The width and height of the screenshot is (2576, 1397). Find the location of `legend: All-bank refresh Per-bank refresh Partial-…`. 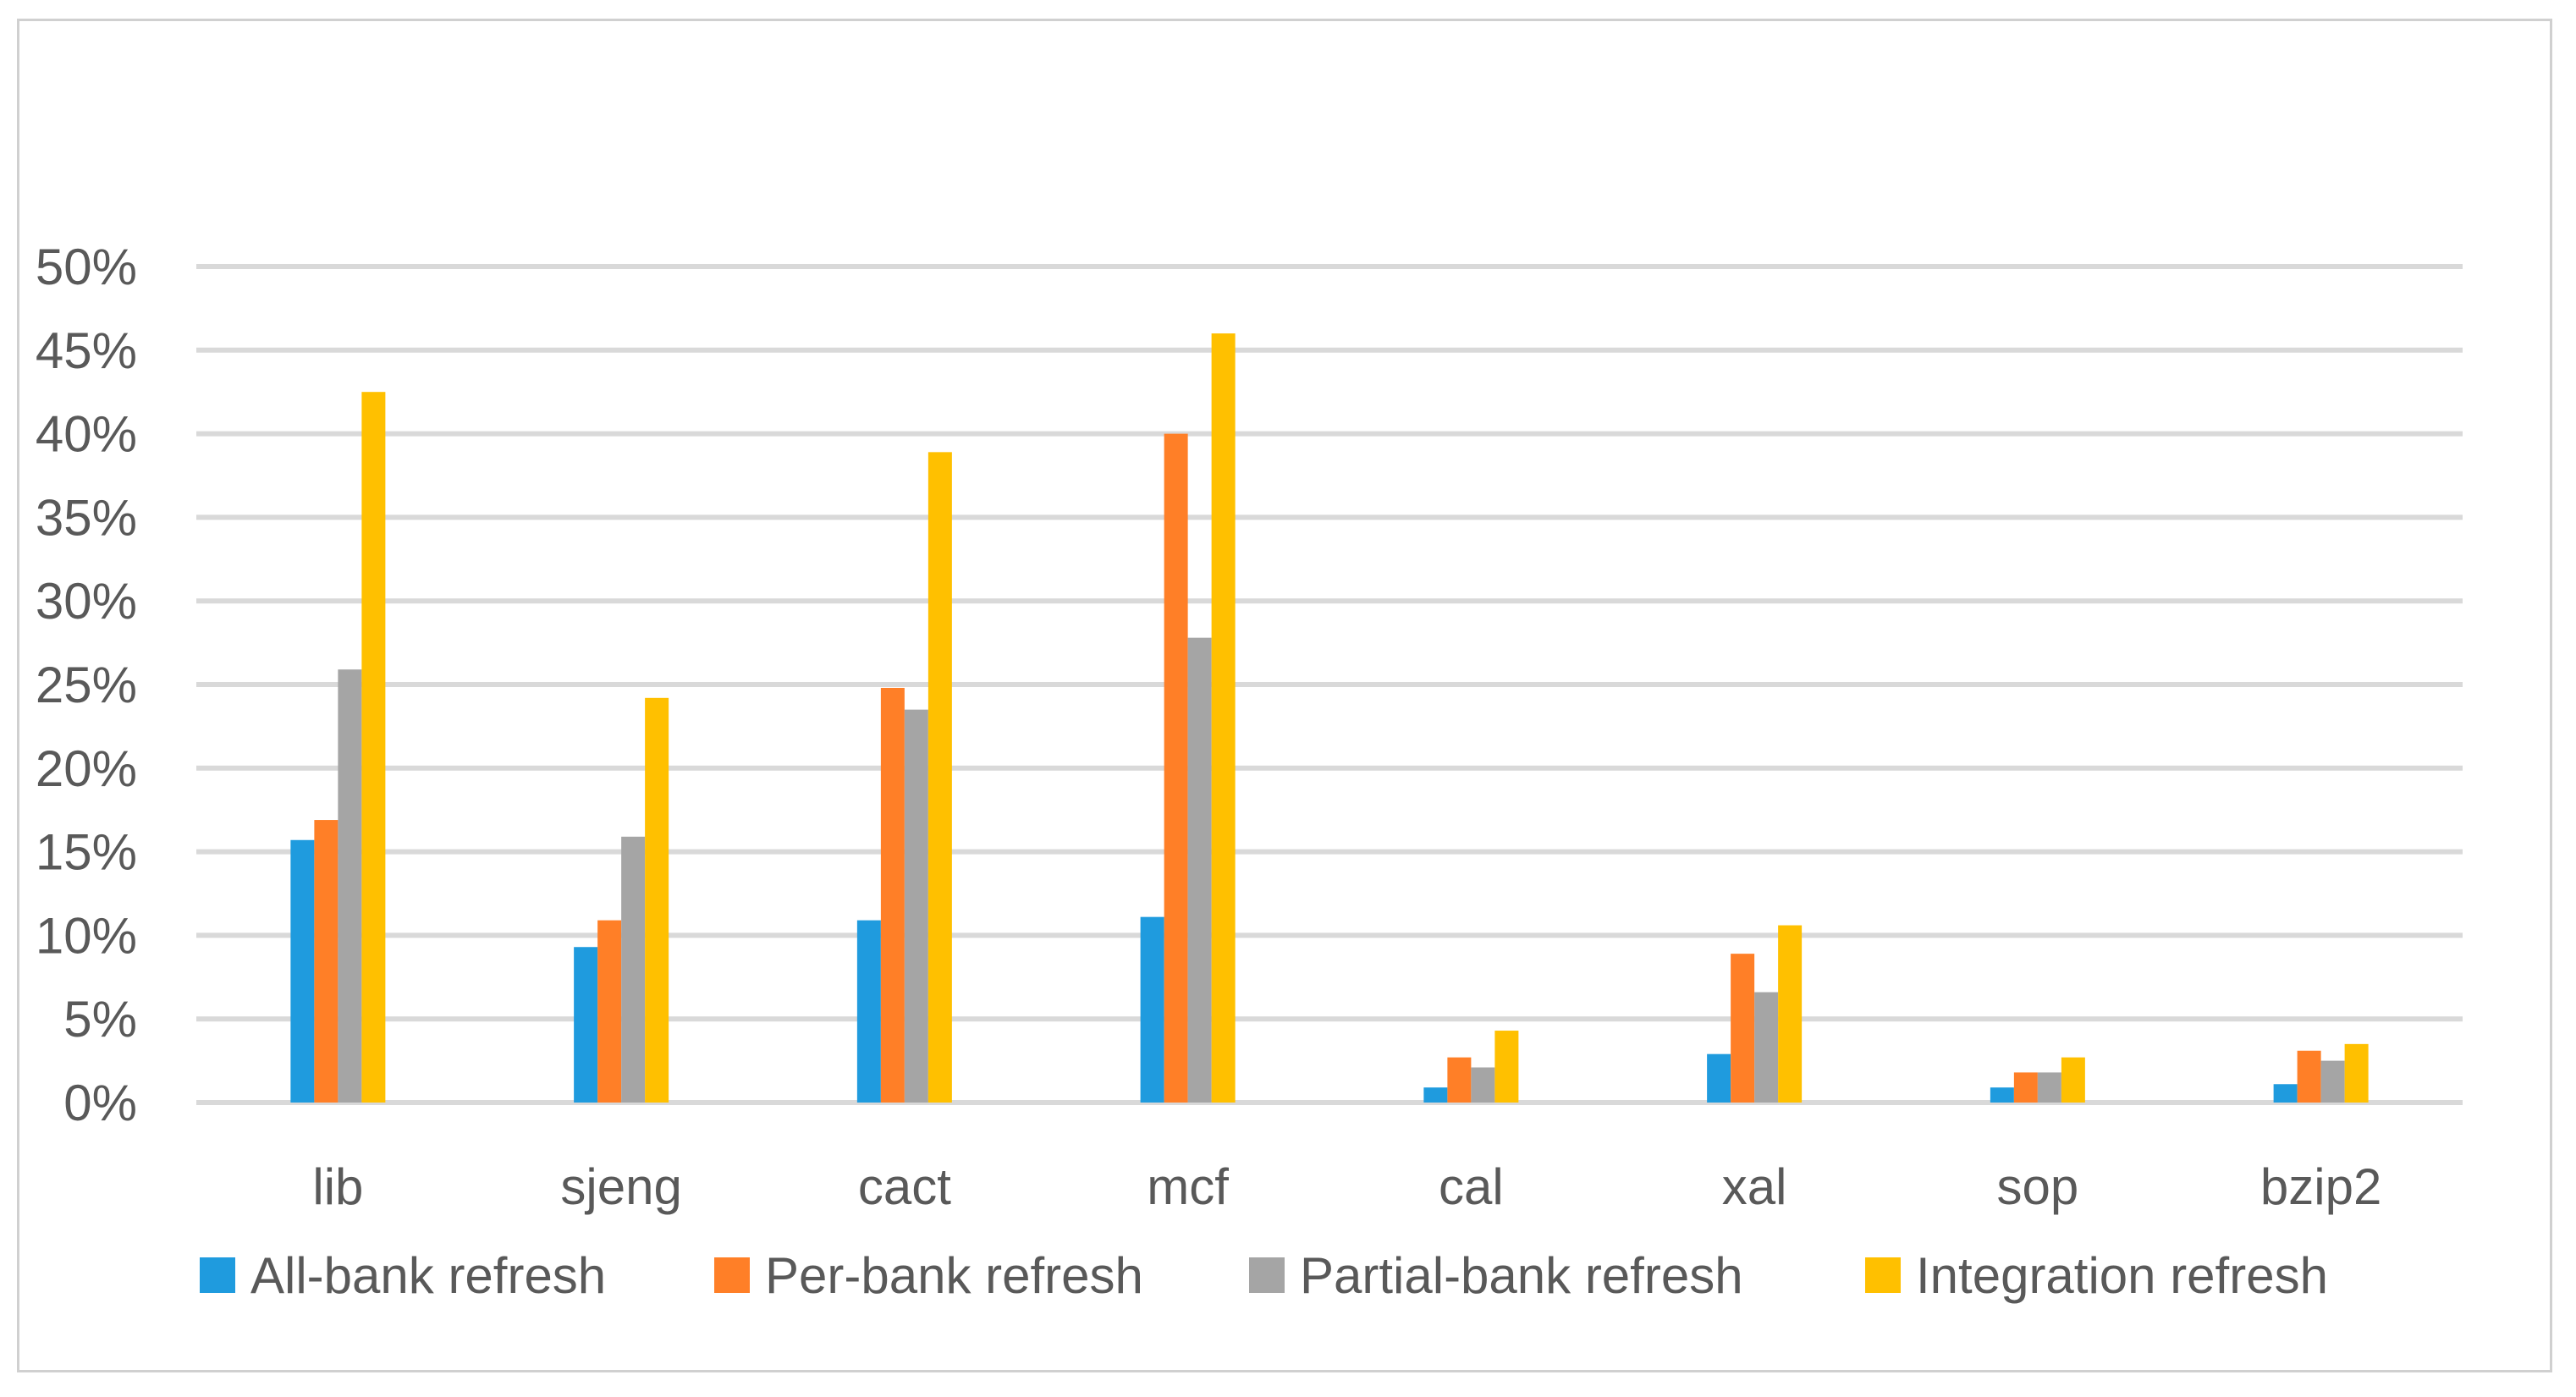

legend: All-bank refresh Per-bank refresh Partial-… is located at coordinates (1264, 1275).